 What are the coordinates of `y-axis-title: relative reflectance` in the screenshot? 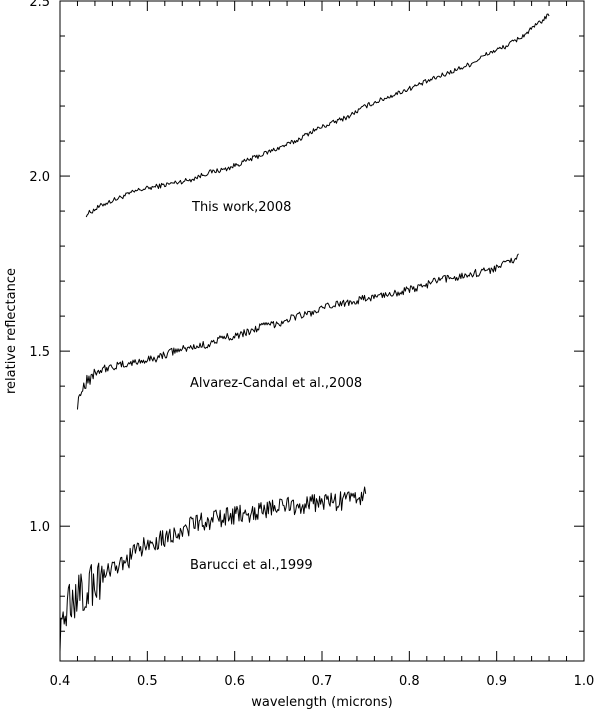 It's located at (11, 331).